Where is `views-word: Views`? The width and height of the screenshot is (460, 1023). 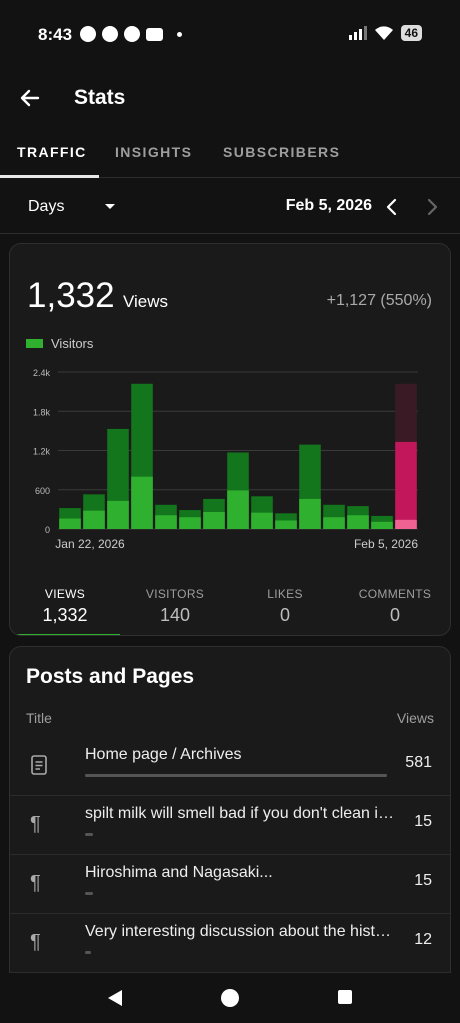
views-word: Views is located at coordinates (146, 301).